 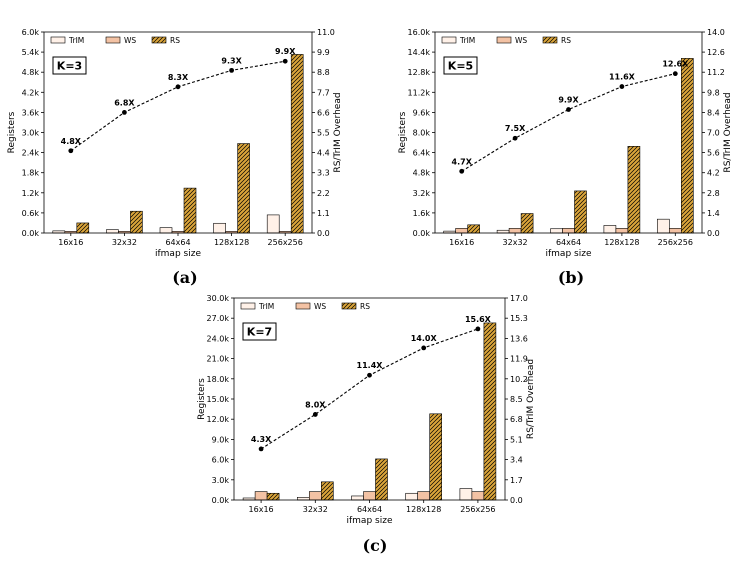 I want to click on caption-b: (b), so click(x=571, y=277).